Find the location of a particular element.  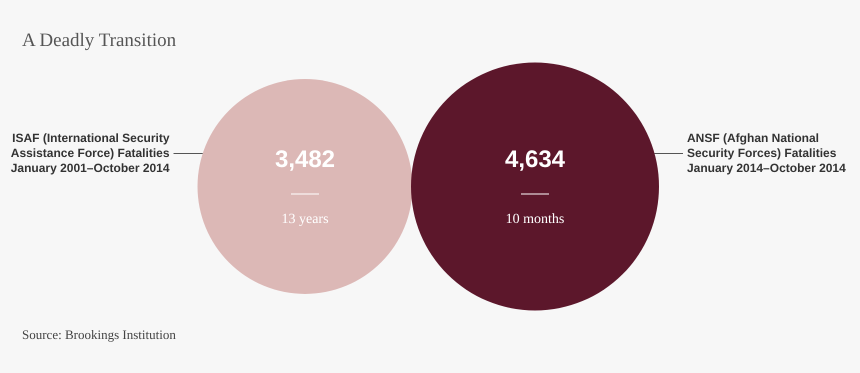

data-label: 4,634 is located at coordinates (535, 160).